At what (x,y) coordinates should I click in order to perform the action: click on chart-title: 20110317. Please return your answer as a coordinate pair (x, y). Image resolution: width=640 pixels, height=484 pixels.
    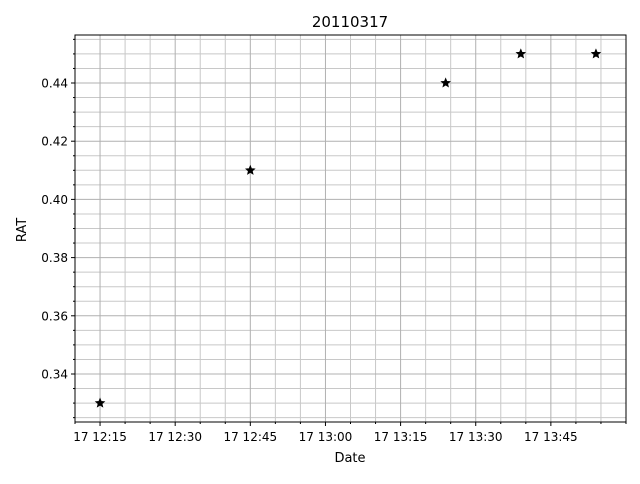
    Looking at the image, I should click on (350, 22).